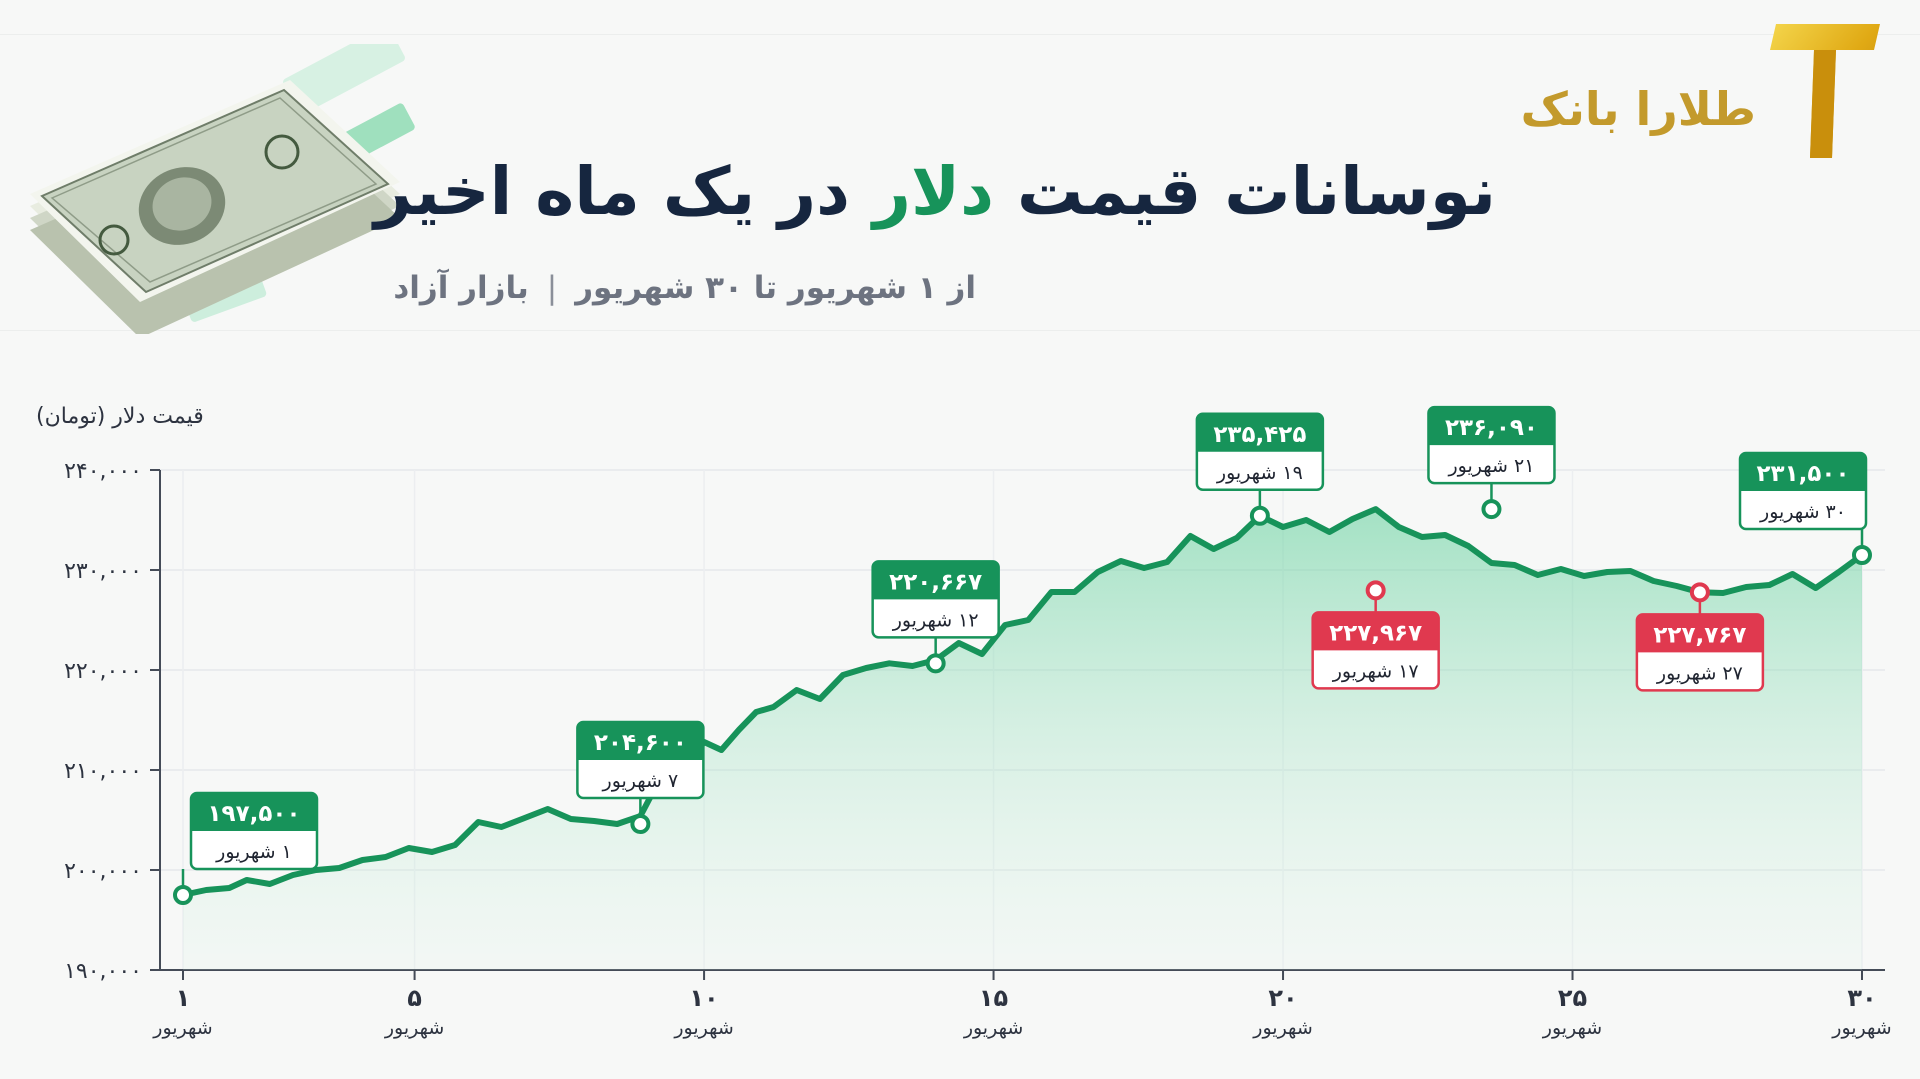  What do you see at coordinates (1259, 435) in the screenshot?
I see `callout-value: ۲۳۵,۴۲۵` at bounding box center [1259, 435].